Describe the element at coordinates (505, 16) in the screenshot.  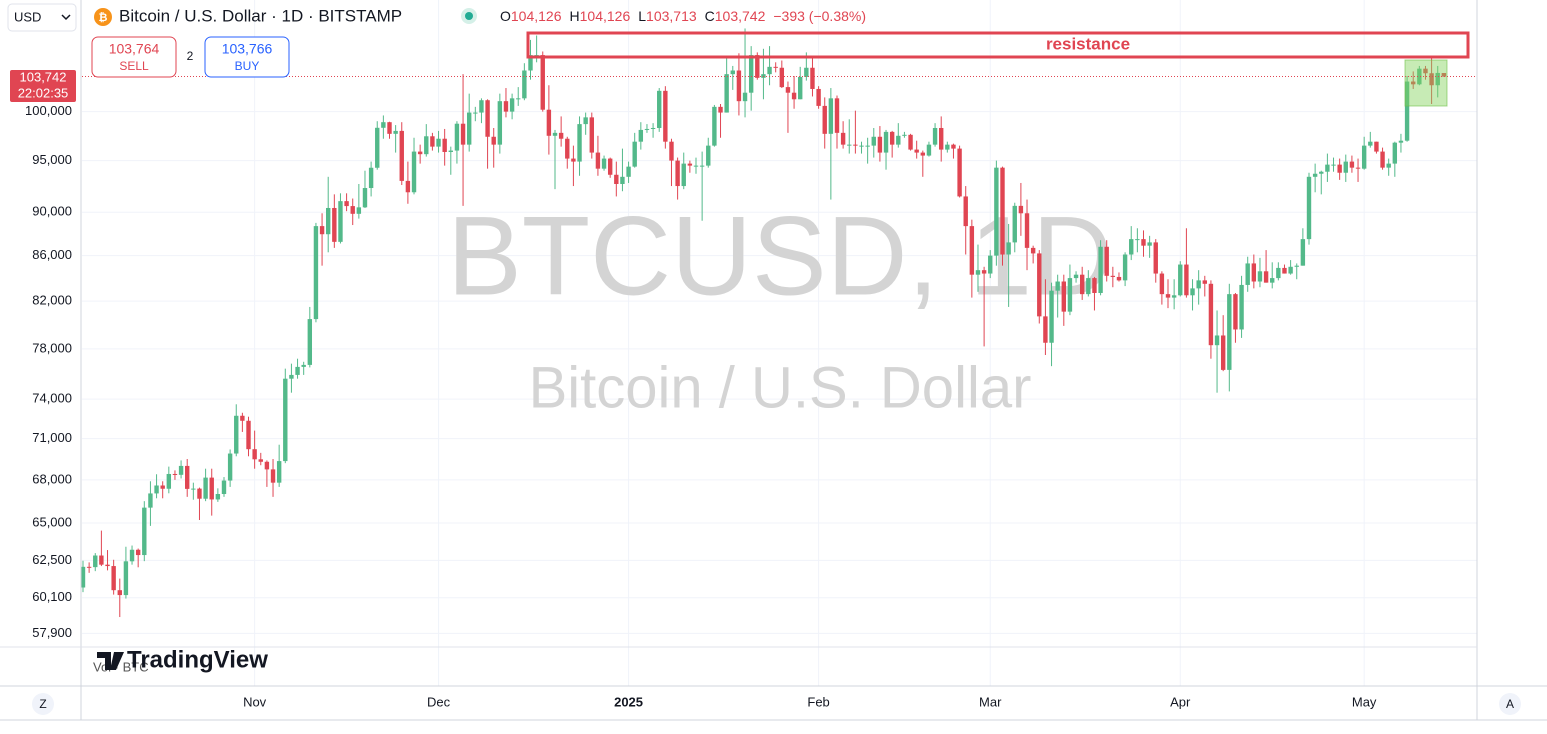
I see `ohlc-key: O` at that location.